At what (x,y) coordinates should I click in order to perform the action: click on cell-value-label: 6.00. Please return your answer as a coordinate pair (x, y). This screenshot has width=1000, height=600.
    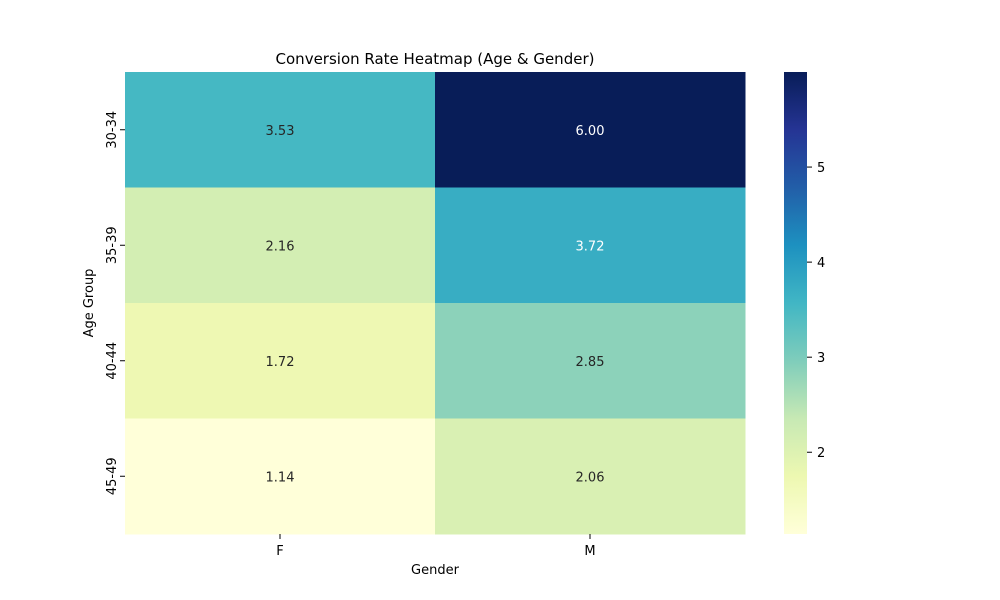
    Looking at the image, I should click on (590, 131).